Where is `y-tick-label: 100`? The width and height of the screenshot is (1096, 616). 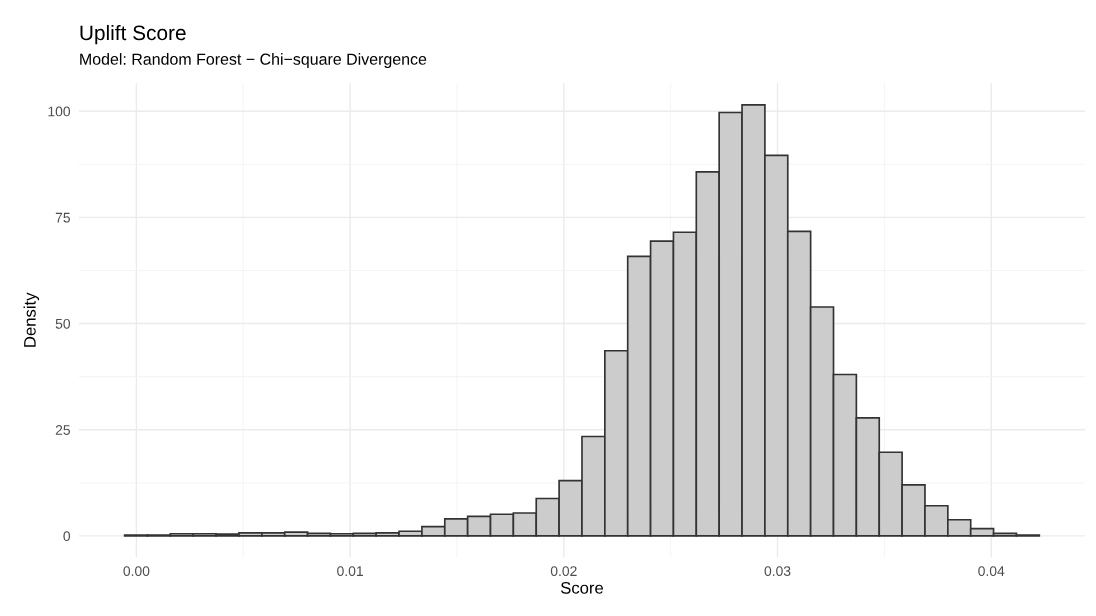
y-tick-label: 100 is located at coordinates (59, 111).